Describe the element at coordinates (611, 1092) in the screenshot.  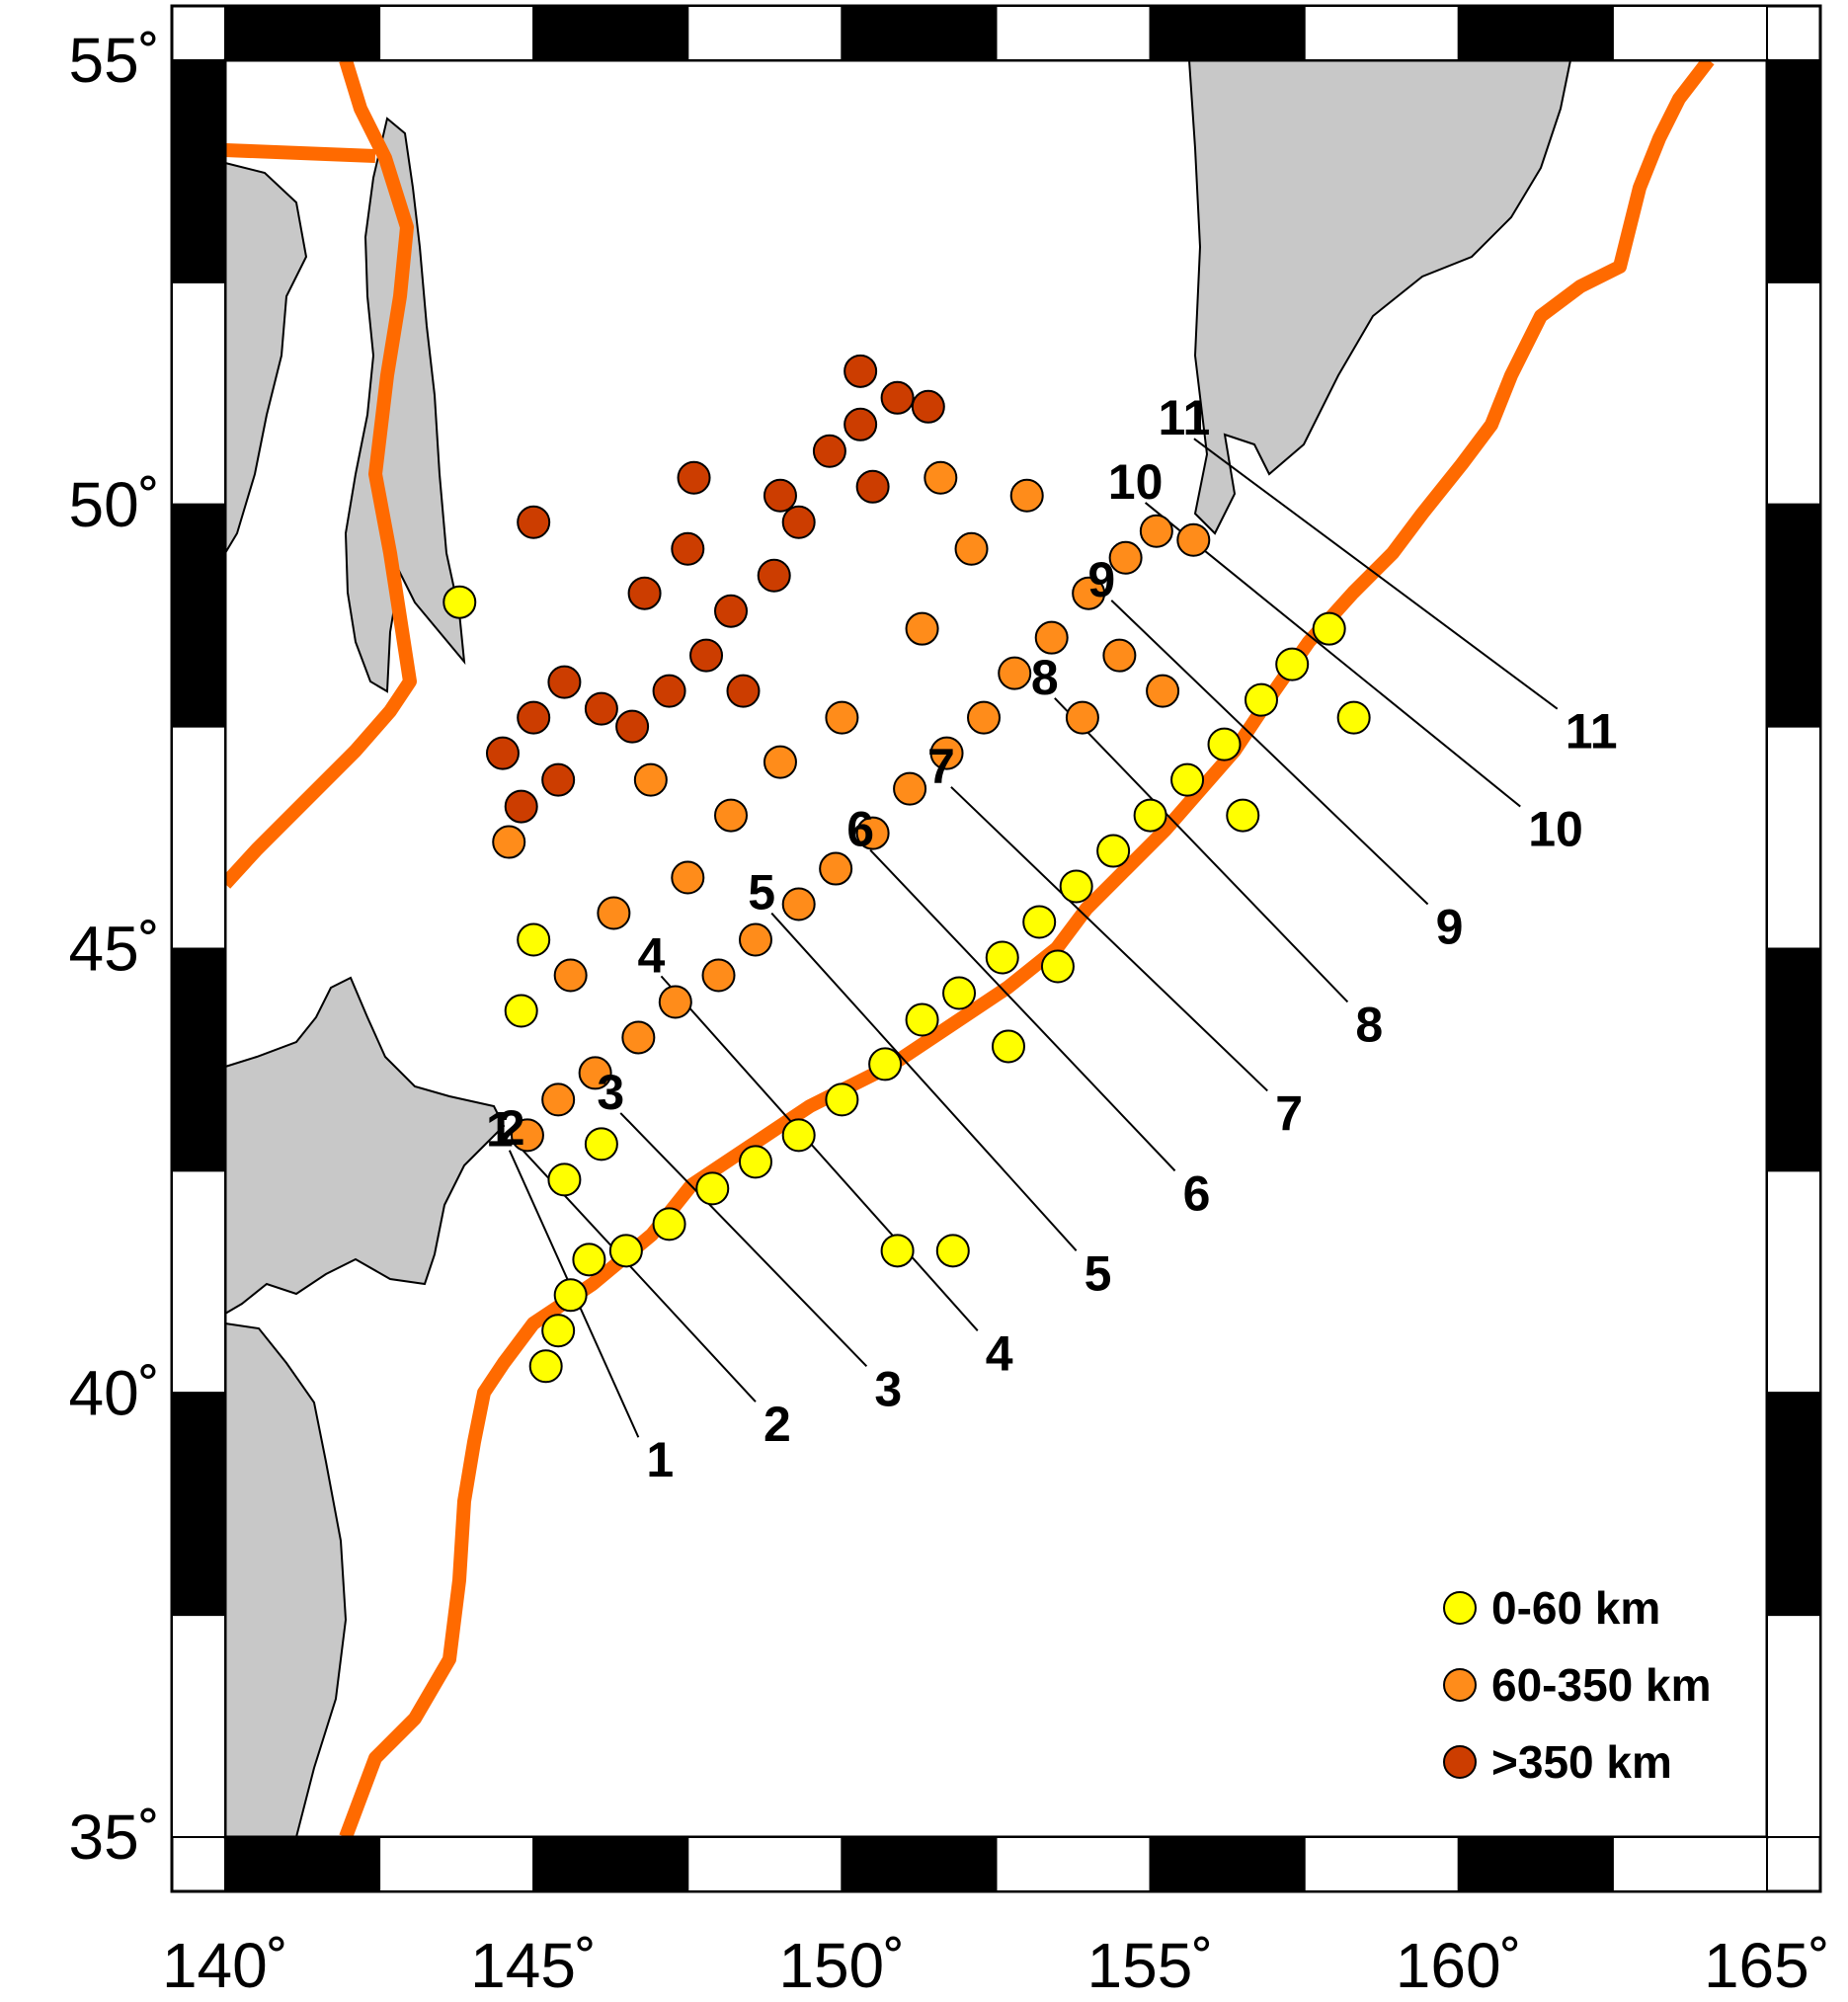
I see `profile-label-start: 3` at that location.